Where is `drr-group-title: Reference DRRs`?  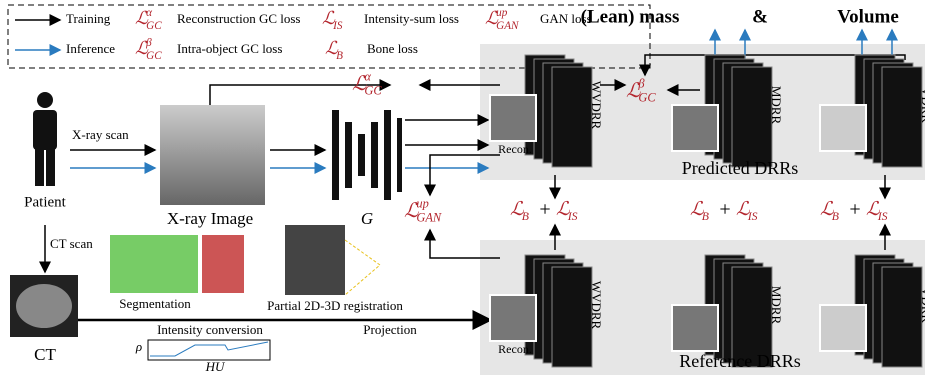
drr-group-title: Reference DRRs is located at coordinates (739, 361).